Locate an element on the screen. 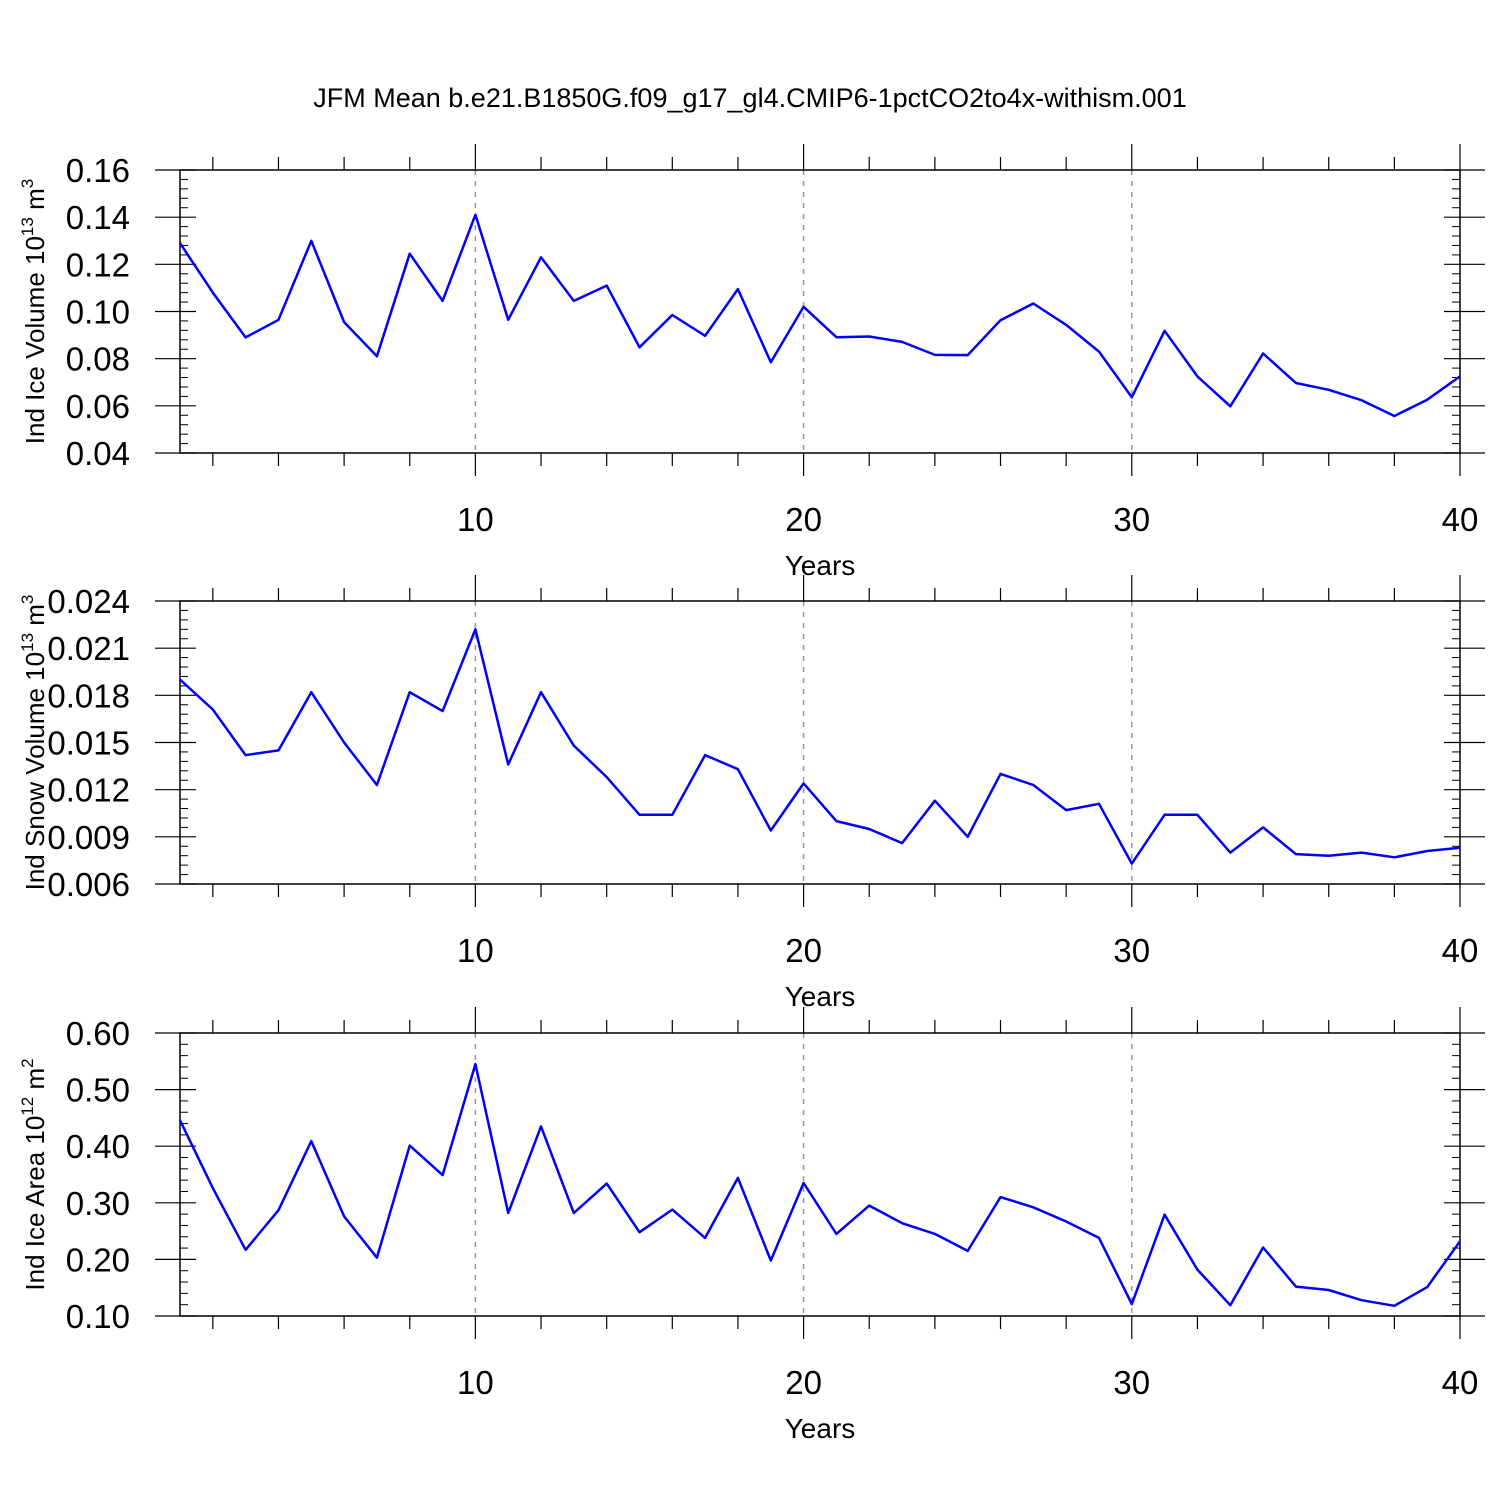 The width and height of the screenshot is (1500, 1500). y-tick-label: 0.024 is located at coordinates (88, 601).